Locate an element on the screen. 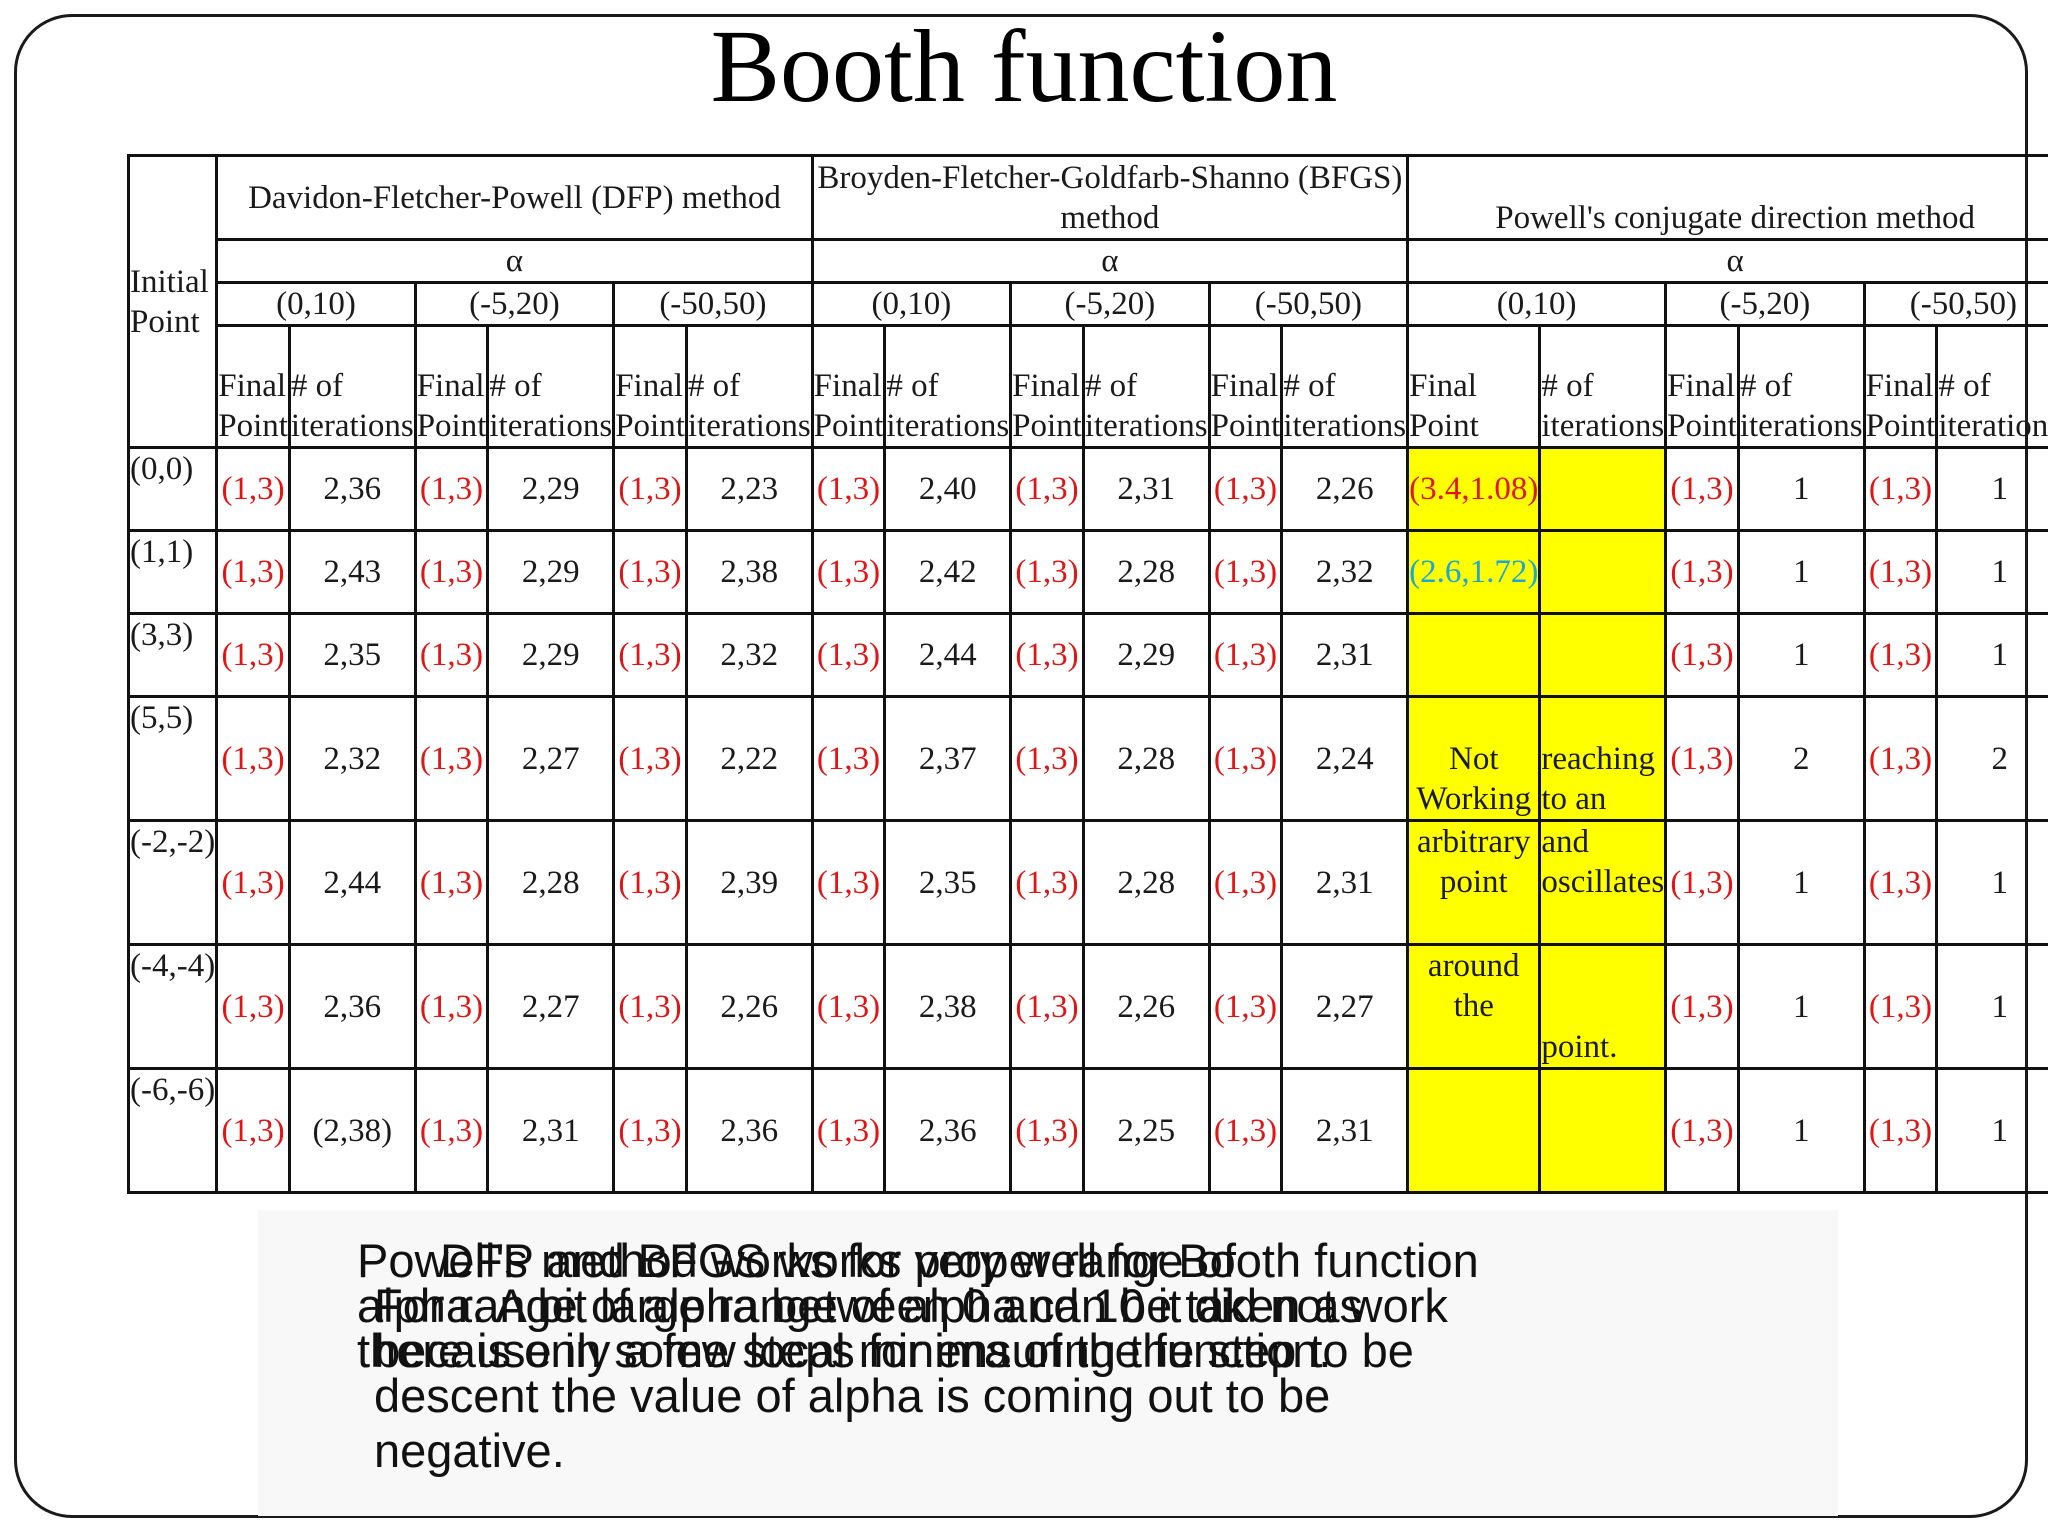  iterations-cell: 2,25 is located at coordinates (1146, 1130).